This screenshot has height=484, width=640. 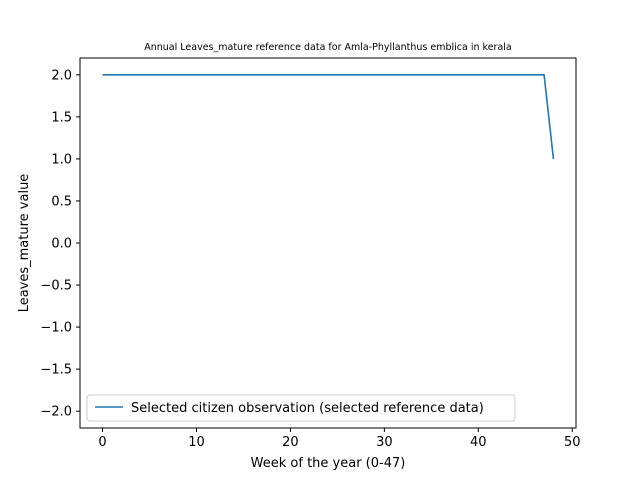 What do you see at coordinates (61, 117) in the screenshot?
I see `y-tick-label: 1.5` at bounding box center [61, 117].